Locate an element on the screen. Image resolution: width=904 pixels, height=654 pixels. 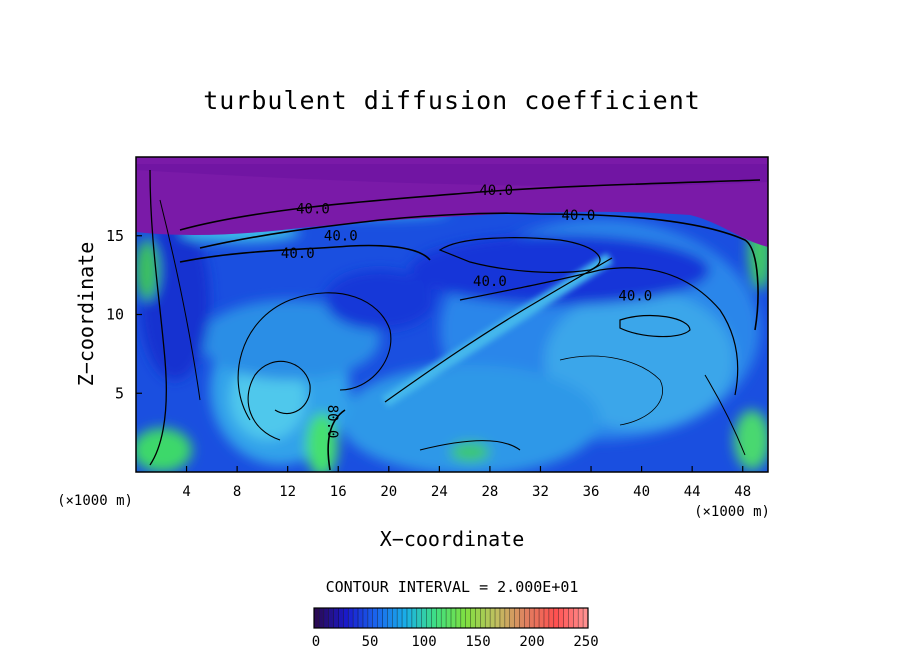
x-tick-label: 12 is located at coordinates (287, 492).